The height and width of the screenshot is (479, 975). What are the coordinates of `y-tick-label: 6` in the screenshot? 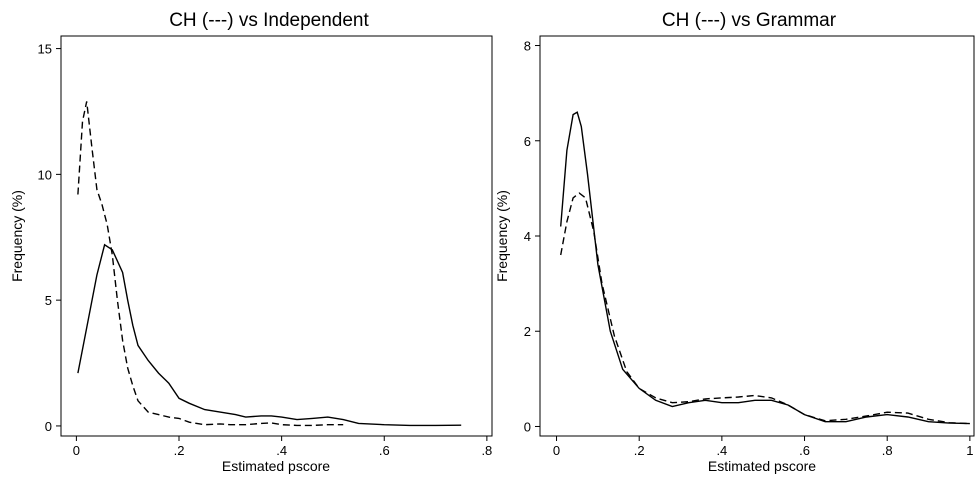 It's located at (527, 141).